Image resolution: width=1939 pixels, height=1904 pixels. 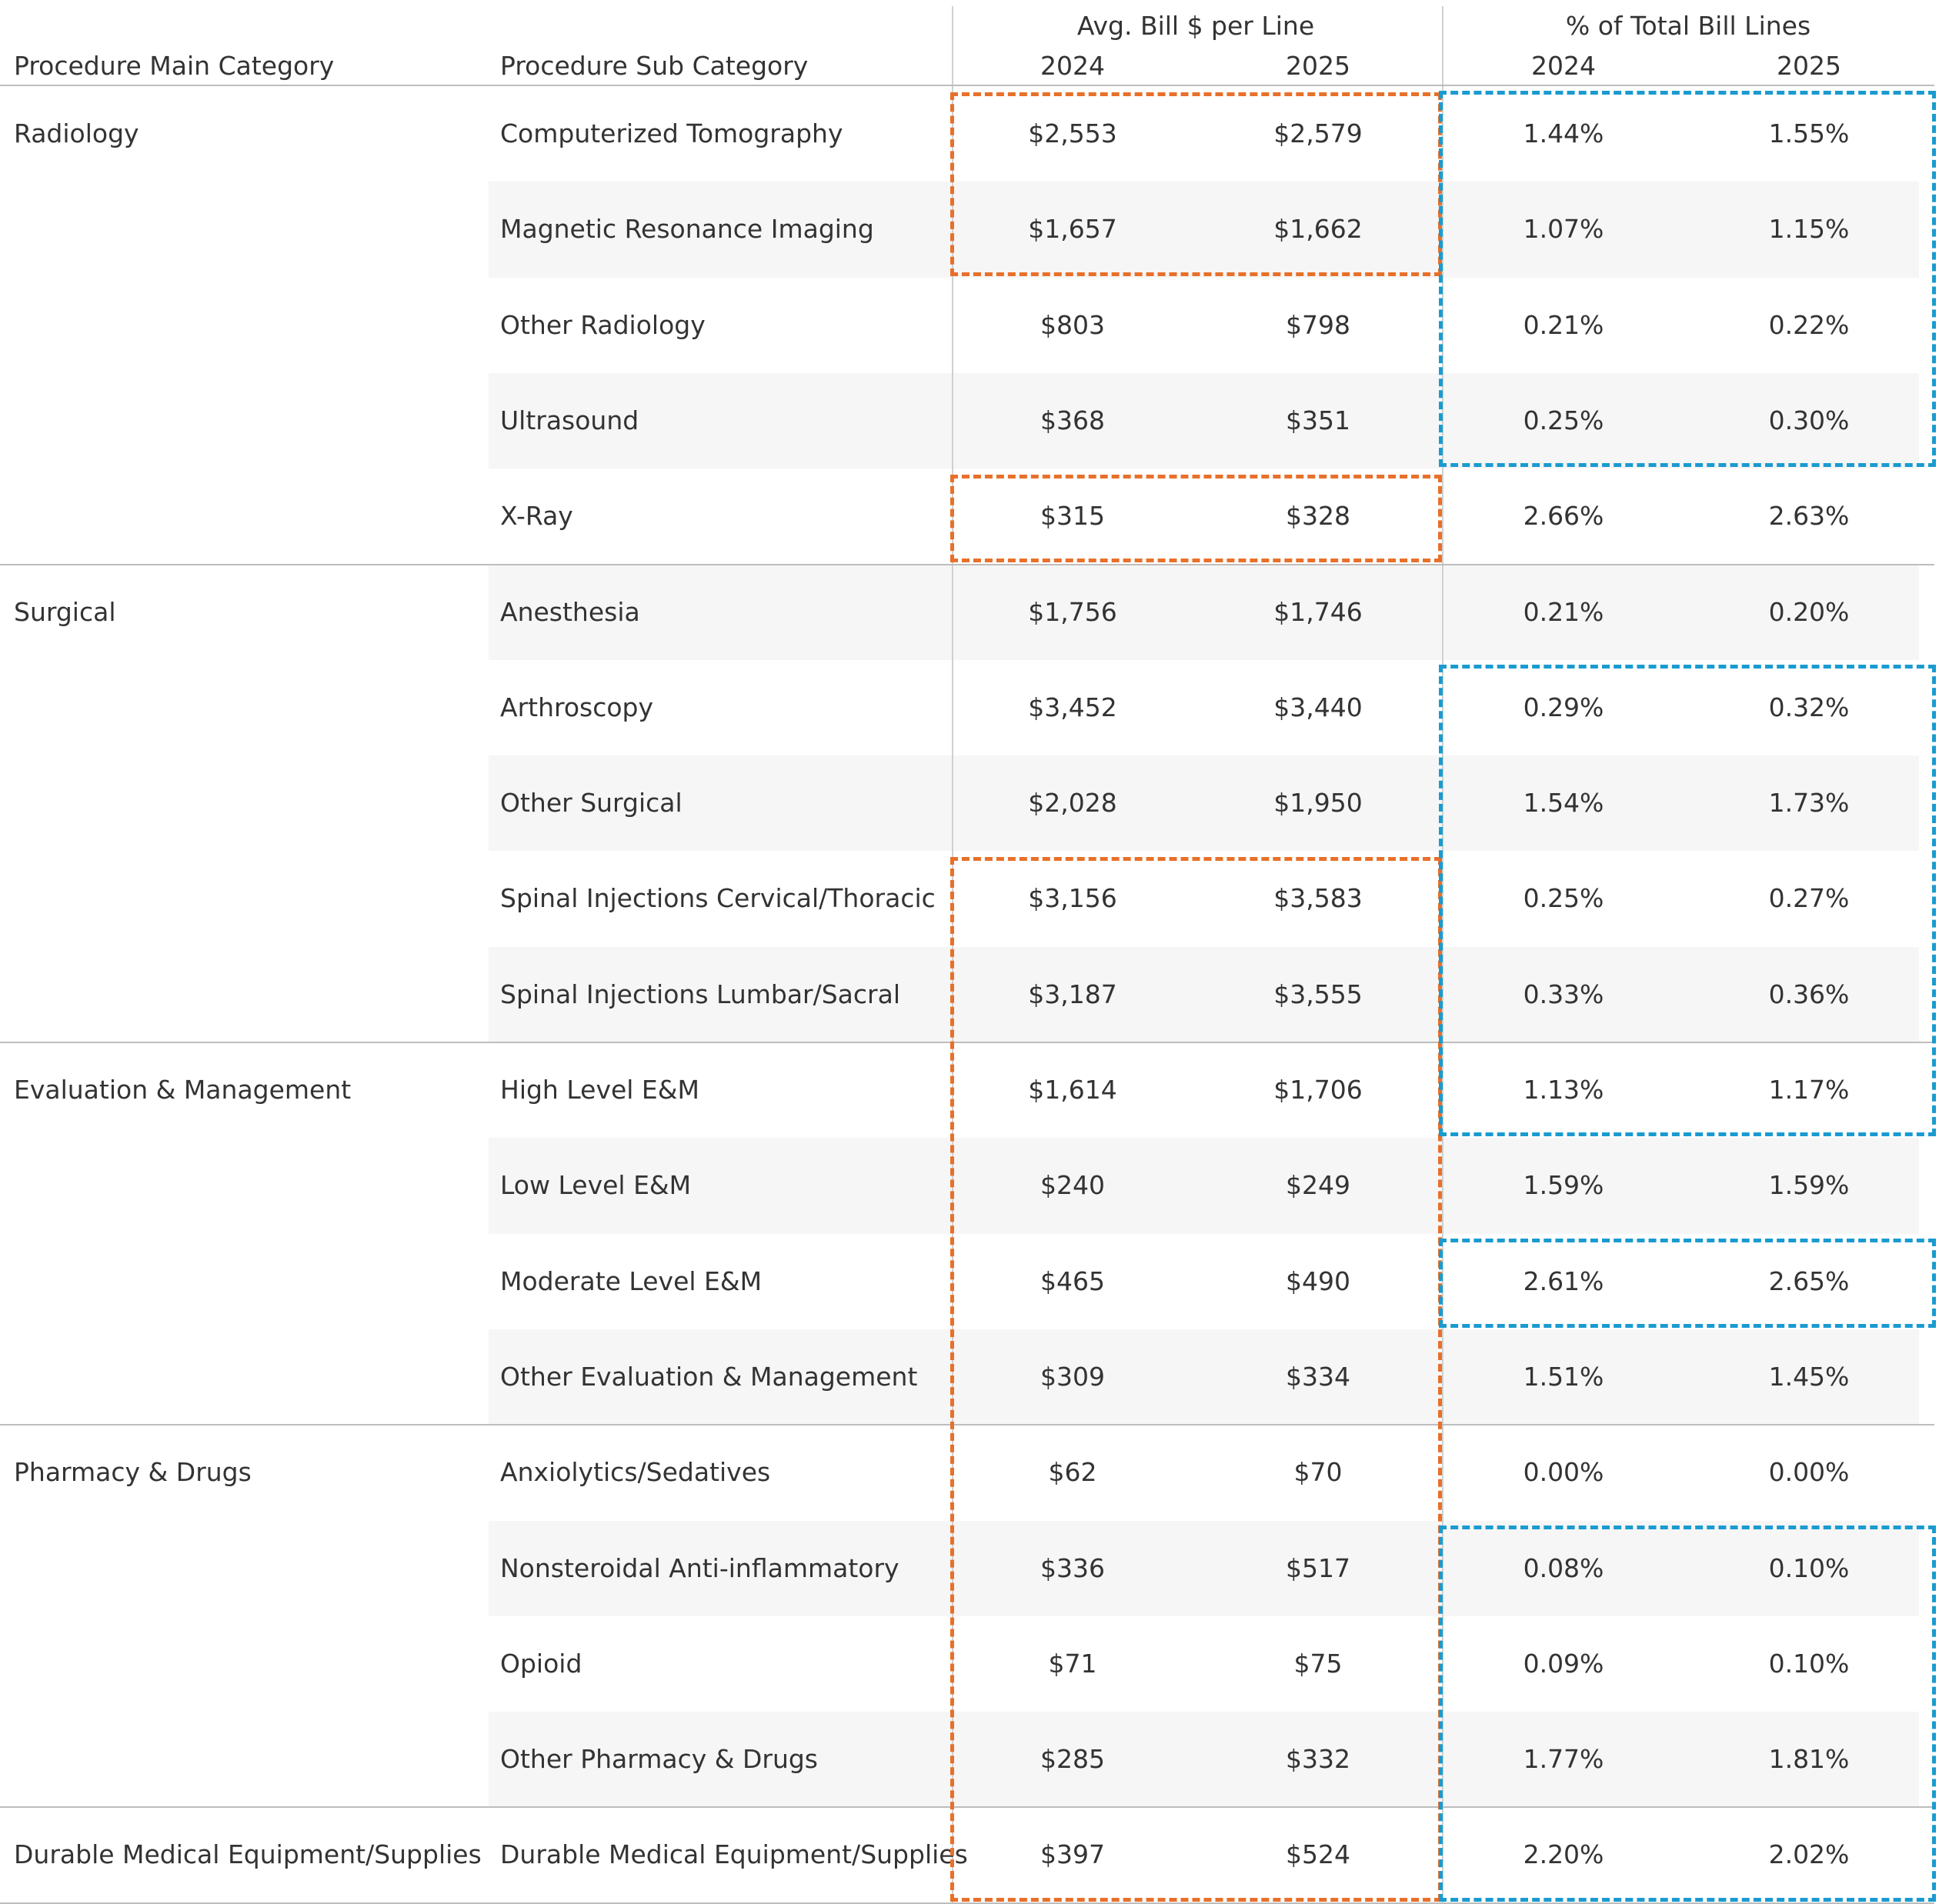 What do you see at coordinates (1318, 66) in the screenshot?
I see `header-year-bill-2025: 2025` at bounding box center [1318, 66].